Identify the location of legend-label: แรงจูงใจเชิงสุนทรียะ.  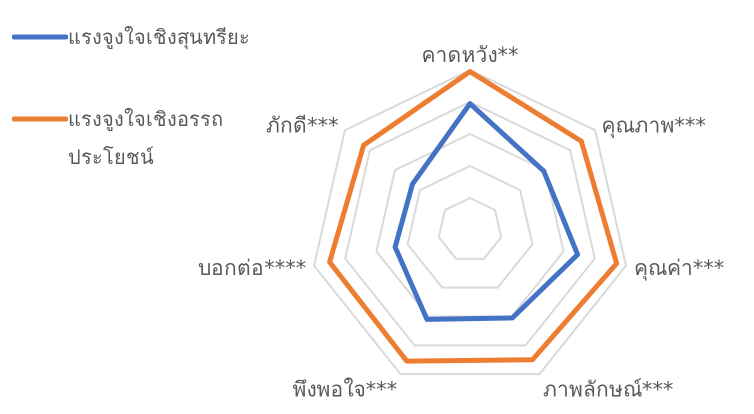
(159, 38).